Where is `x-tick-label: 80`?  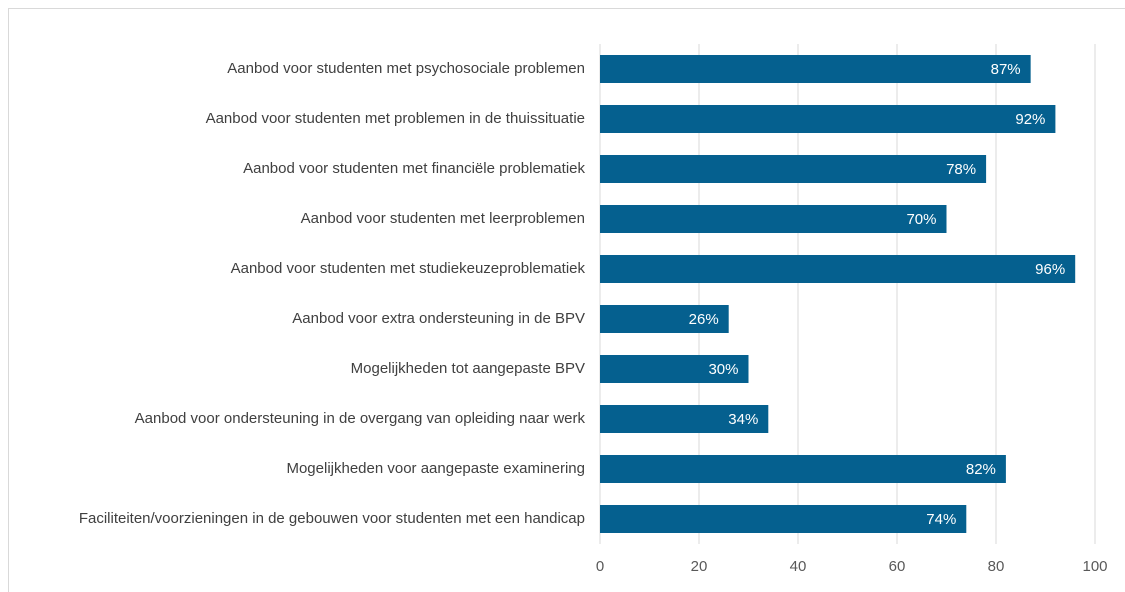 x-tick-label: 80 is located at coordinates (996, 566).